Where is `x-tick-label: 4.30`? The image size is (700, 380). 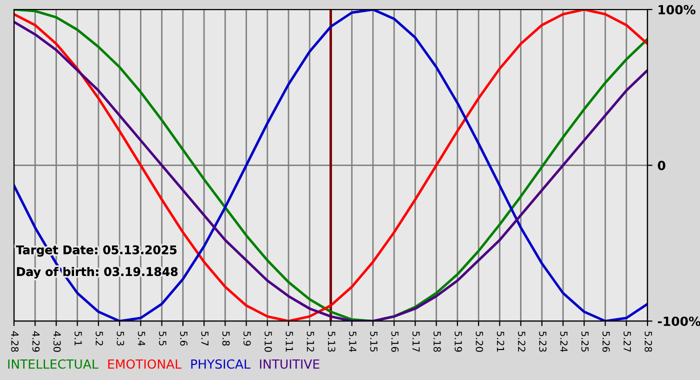
x-tick-label: 4.30 is located at coordinates (57, 341).